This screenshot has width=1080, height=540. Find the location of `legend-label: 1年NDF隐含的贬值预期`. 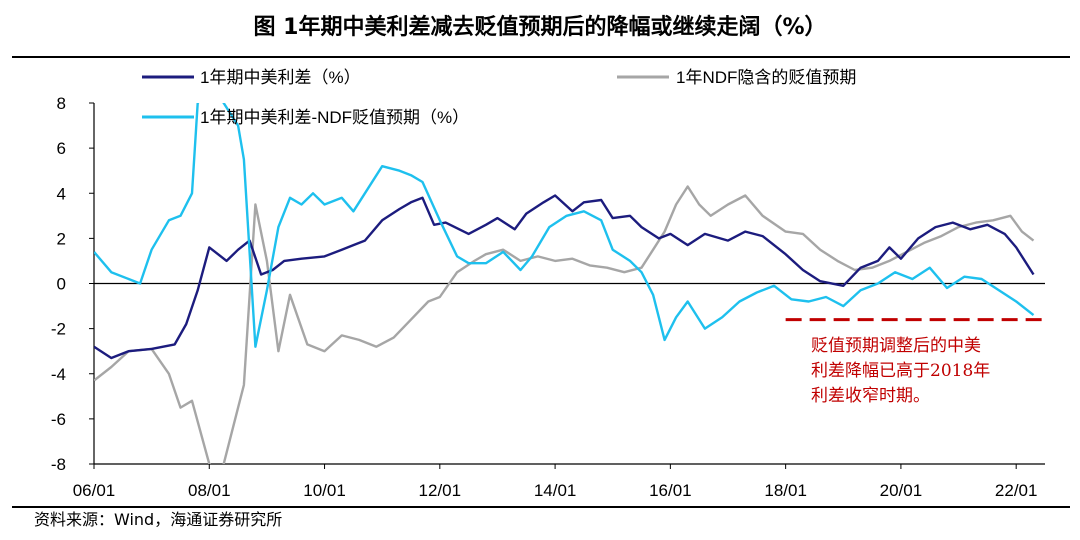

legend-label: 1年NDF隐含的贬值预期 is located at coordinates (766, 77).